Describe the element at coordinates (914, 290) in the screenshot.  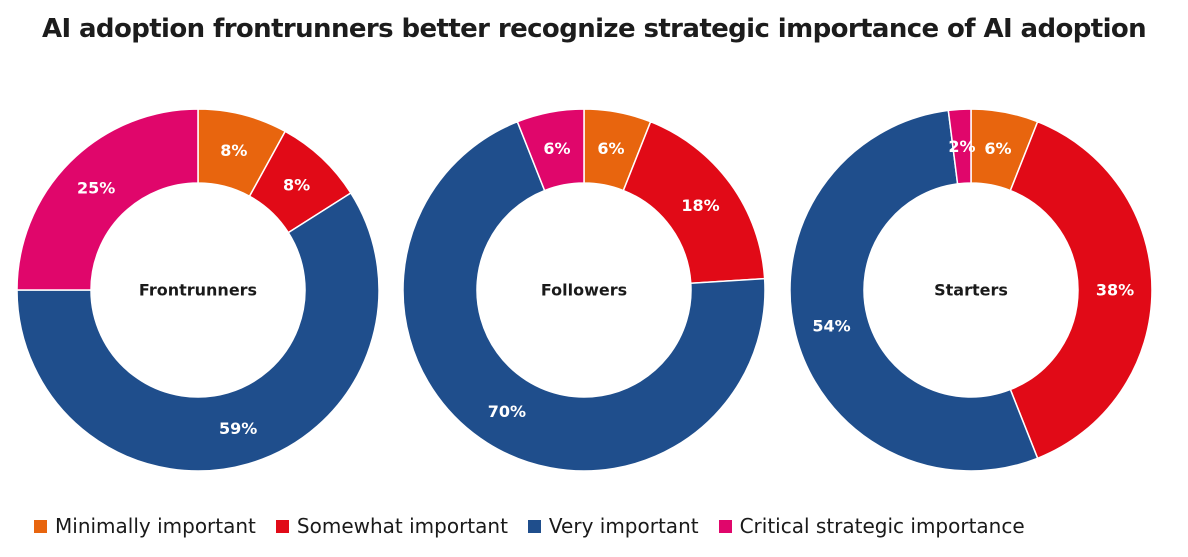
I see `donut-slice-starters-very-important` at that location.